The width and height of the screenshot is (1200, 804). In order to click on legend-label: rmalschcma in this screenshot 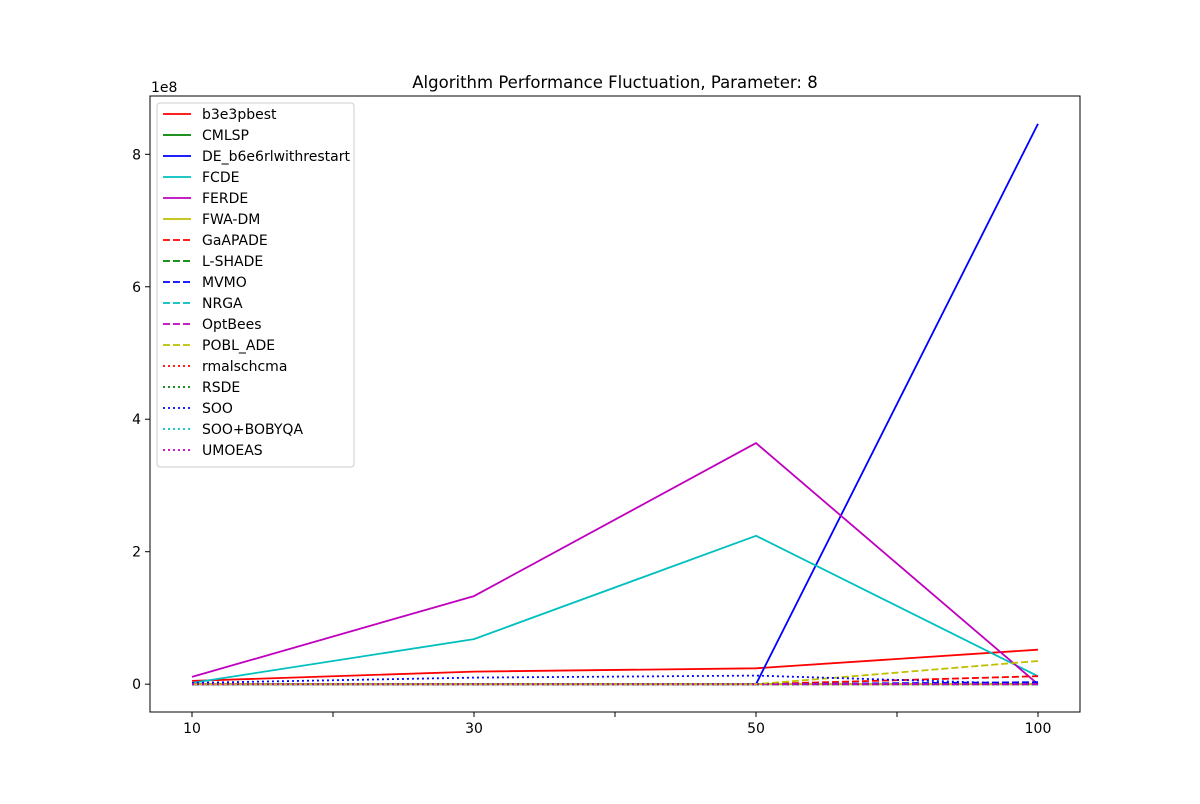, I will do `click(244, 367)`.